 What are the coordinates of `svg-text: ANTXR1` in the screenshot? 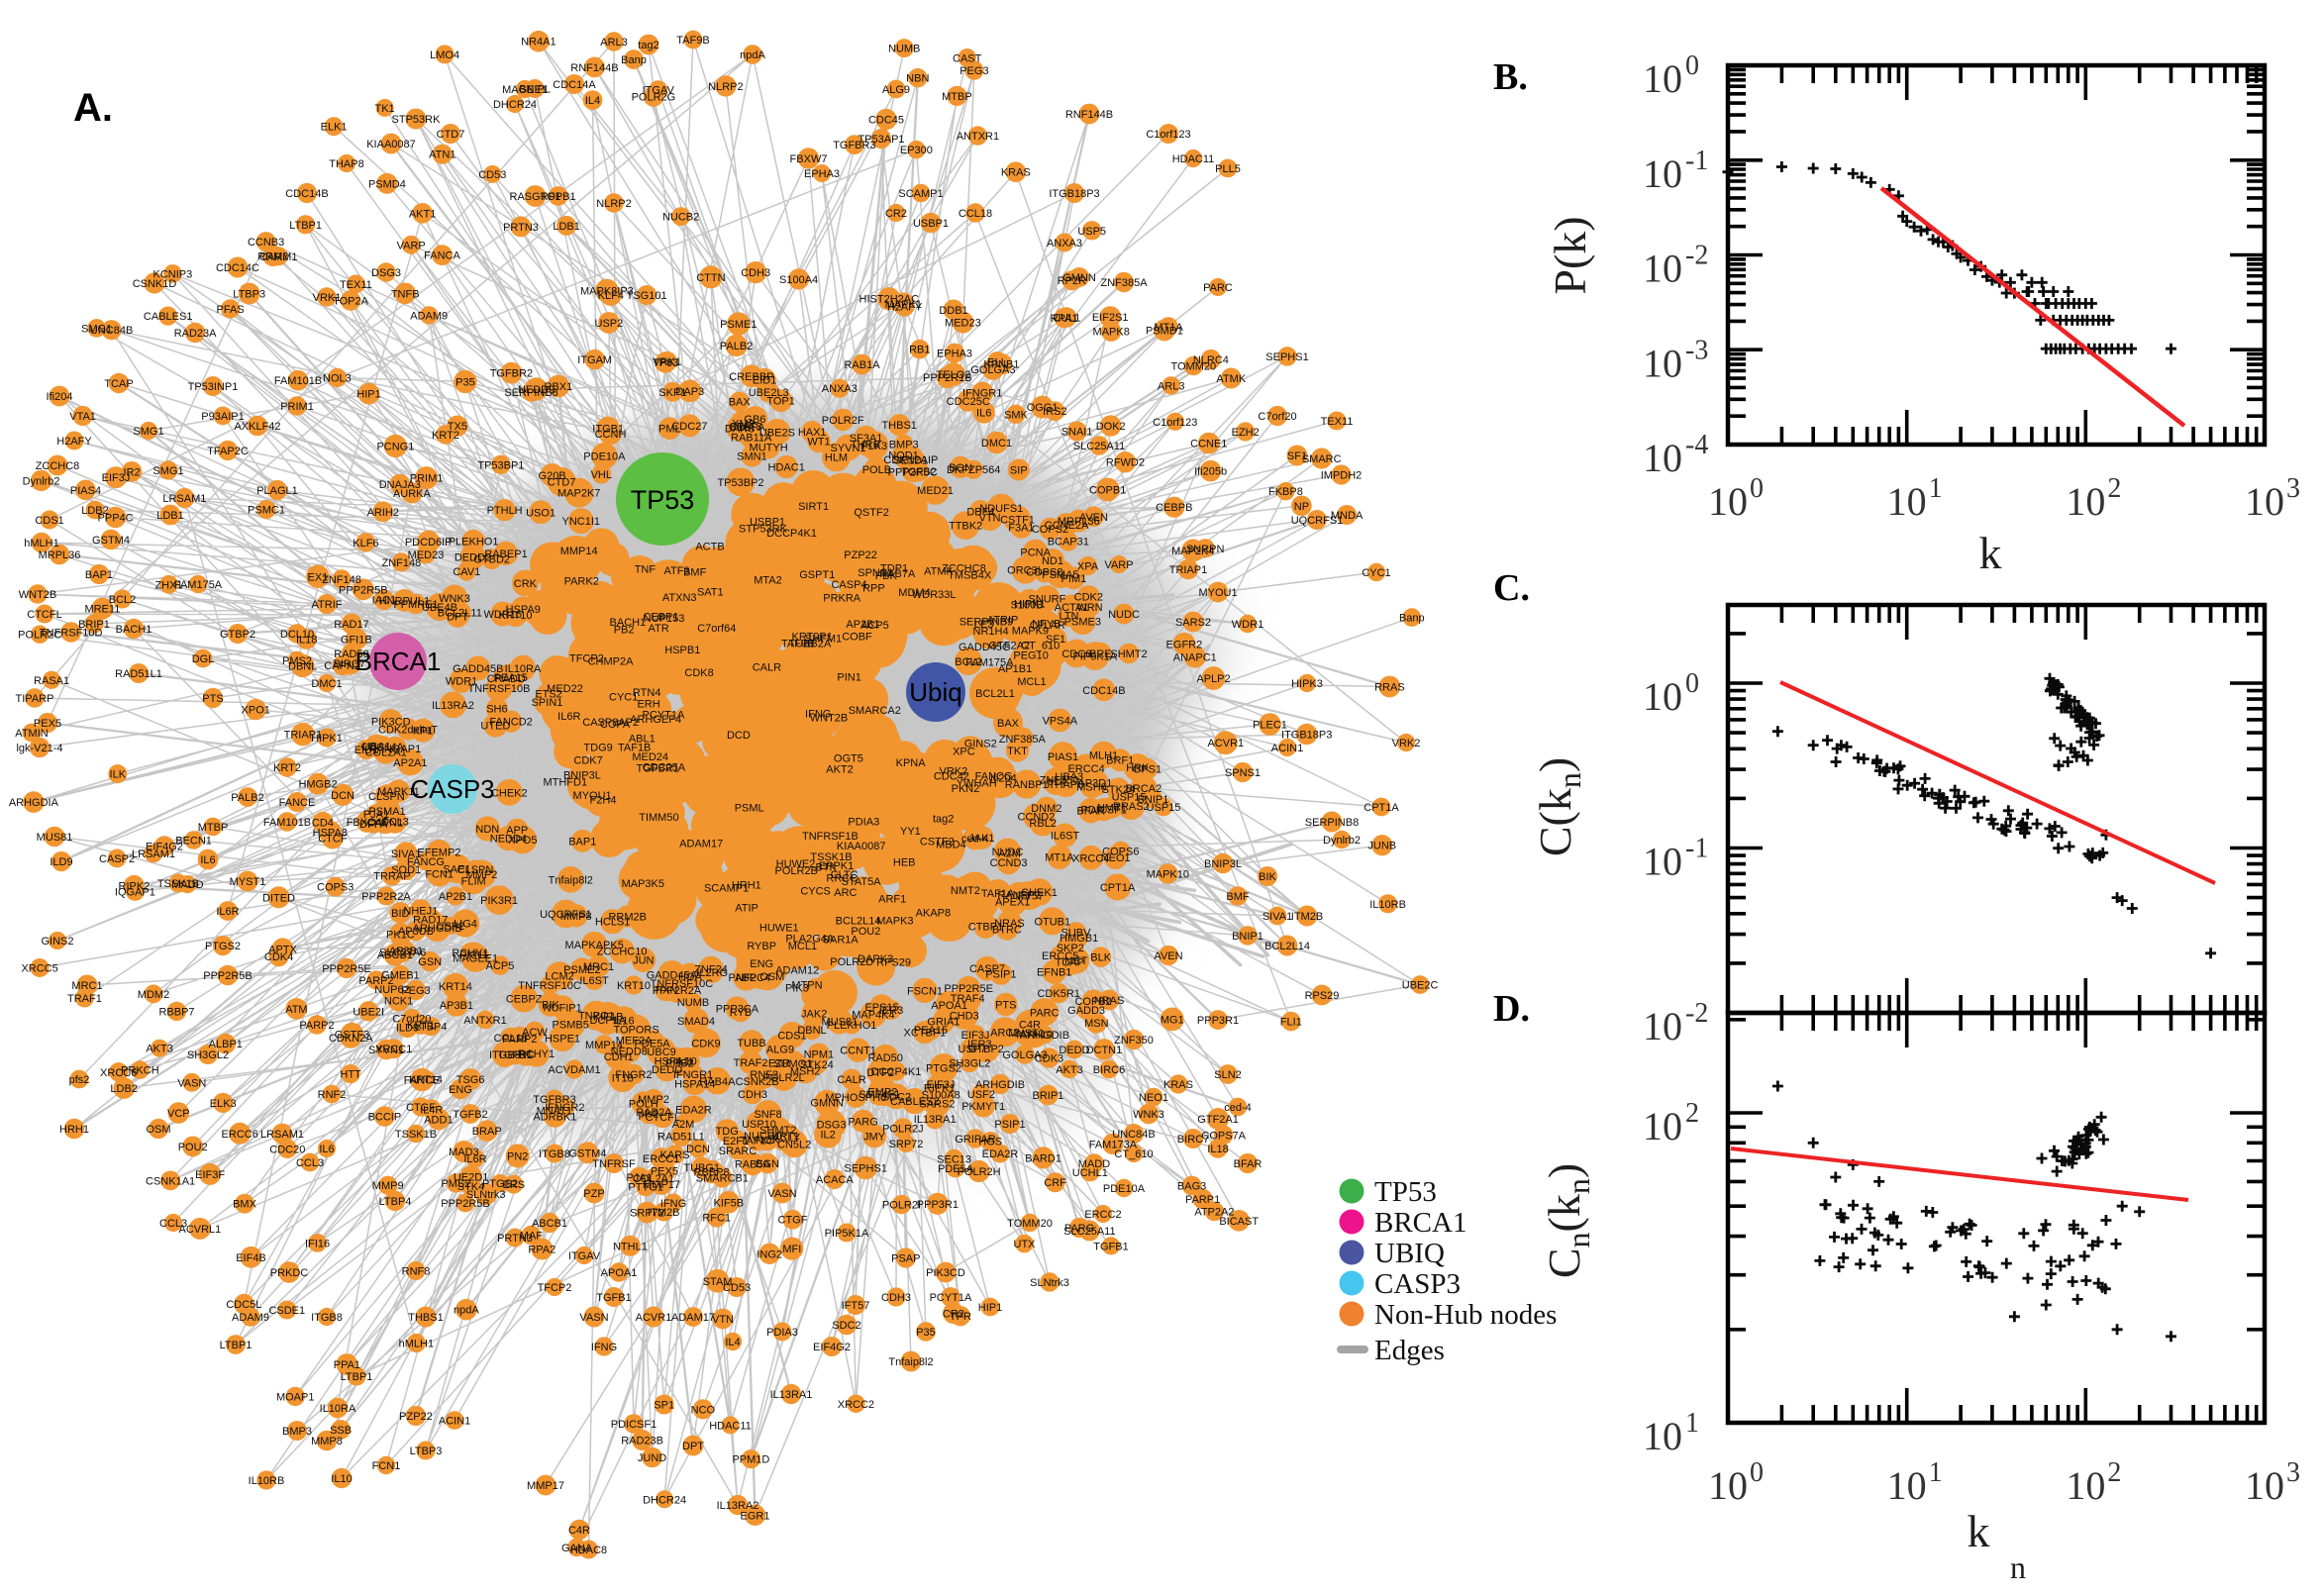 It's located at (978, 137).